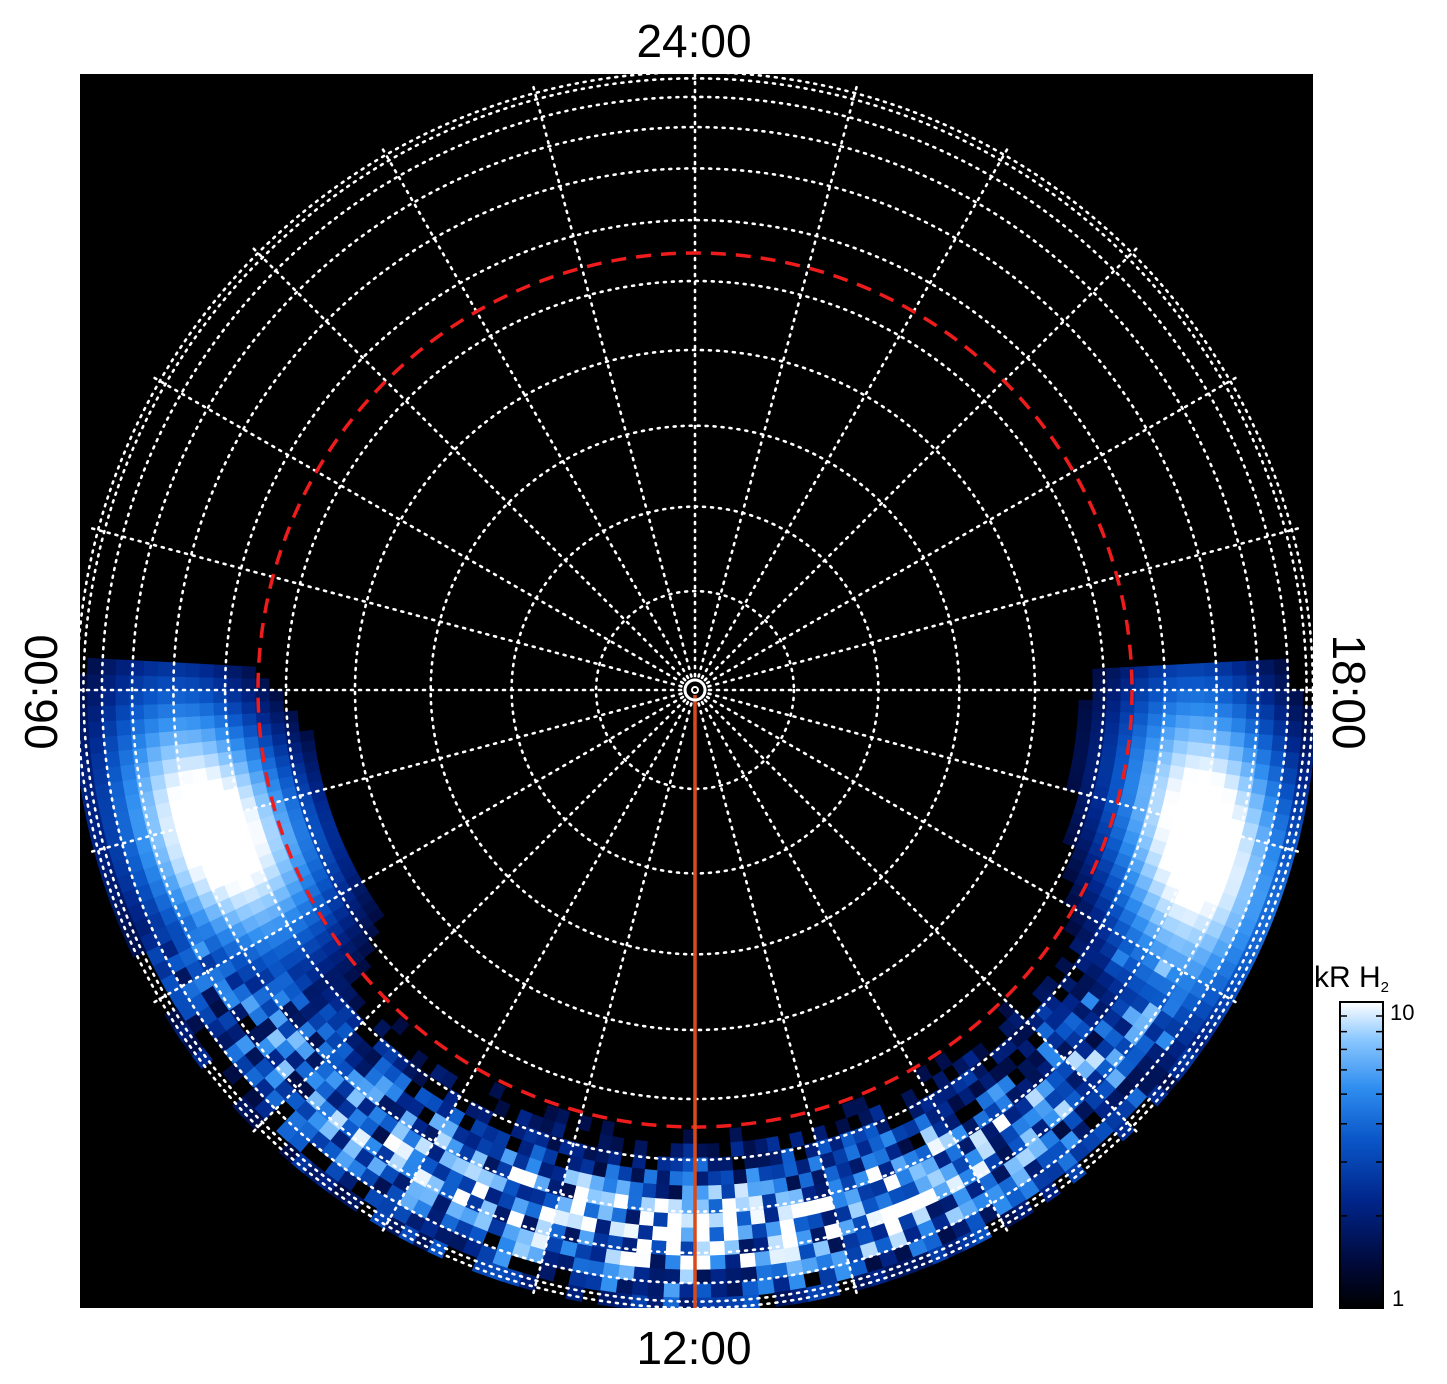  I want to click on lt-label-left: 06:00, so click(41, 691).